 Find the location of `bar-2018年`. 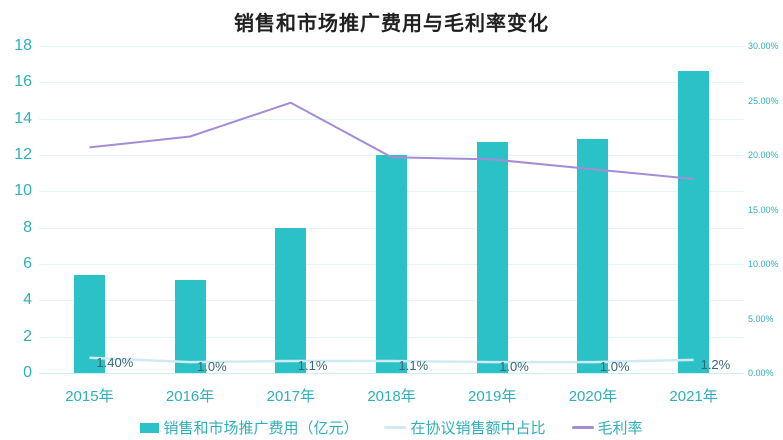

bar-2018年 is located at coordinates (391, 264).